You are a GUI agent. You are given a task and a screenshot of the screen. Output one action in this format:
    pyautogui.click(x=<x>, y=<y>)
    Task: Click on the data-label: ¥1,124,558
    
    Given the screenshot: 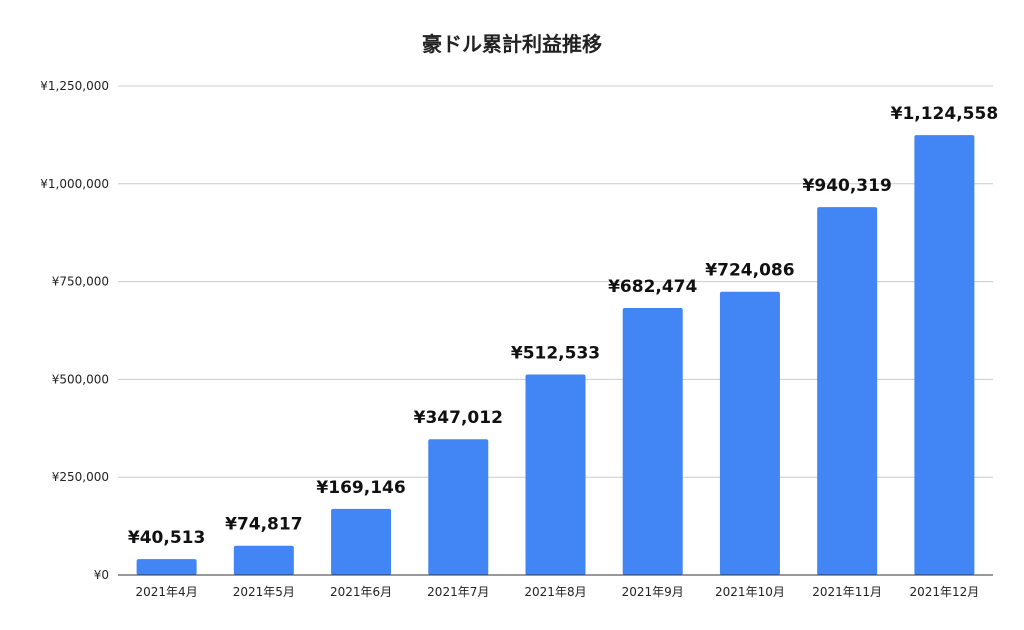 What is the action you would take?
    pyautogui.click(x=945, y=114)
    